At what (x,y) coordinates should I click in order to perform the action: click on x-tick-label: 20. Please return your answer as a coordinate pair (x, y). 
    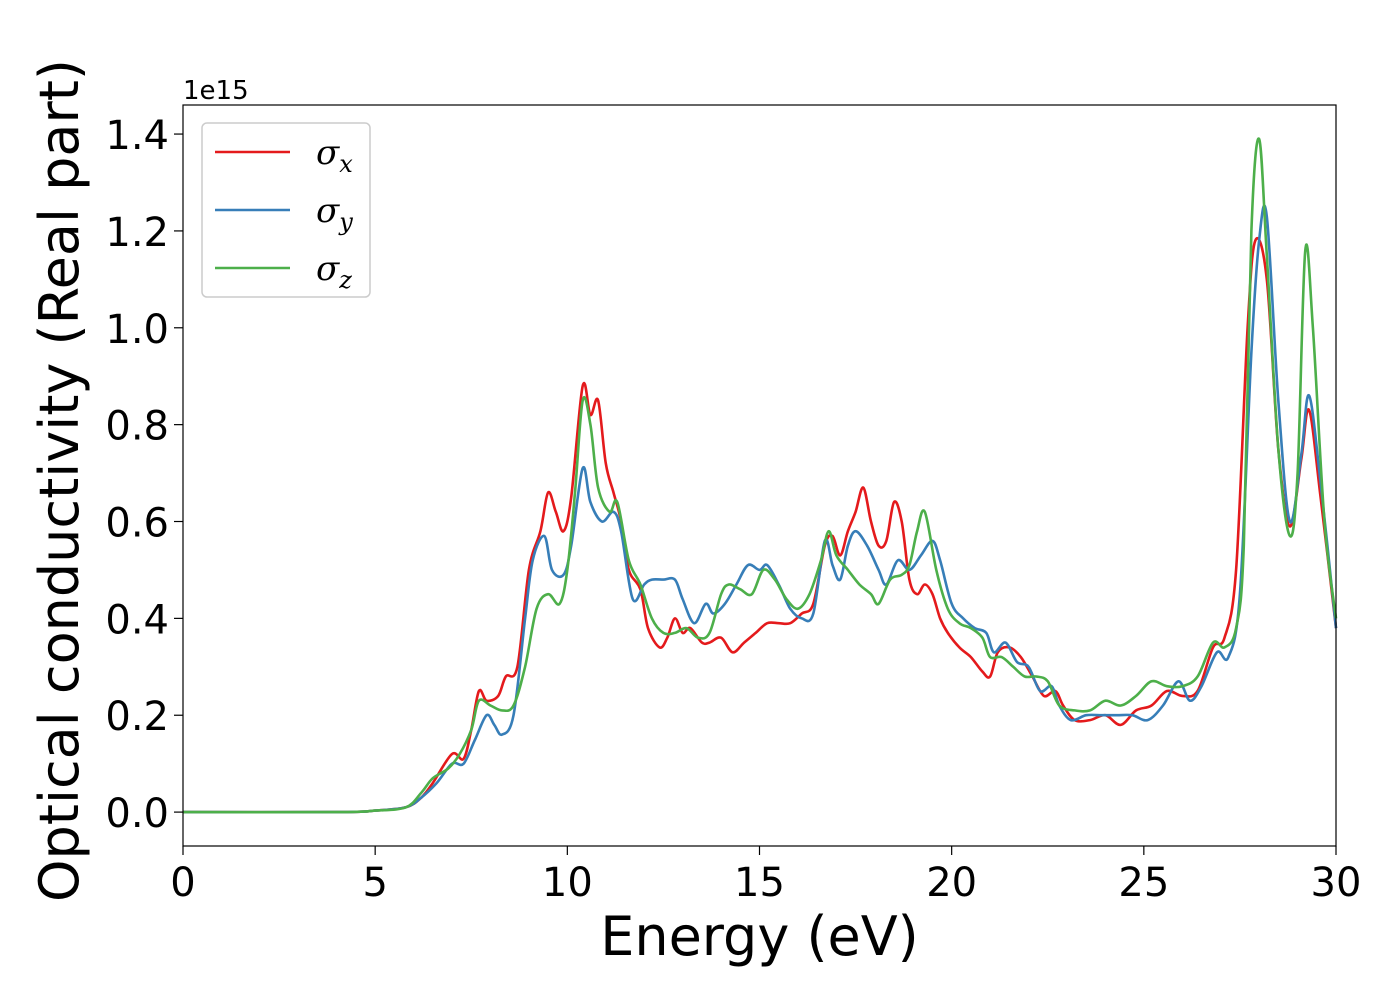
    Looking at the image, I should click on (951, 883).